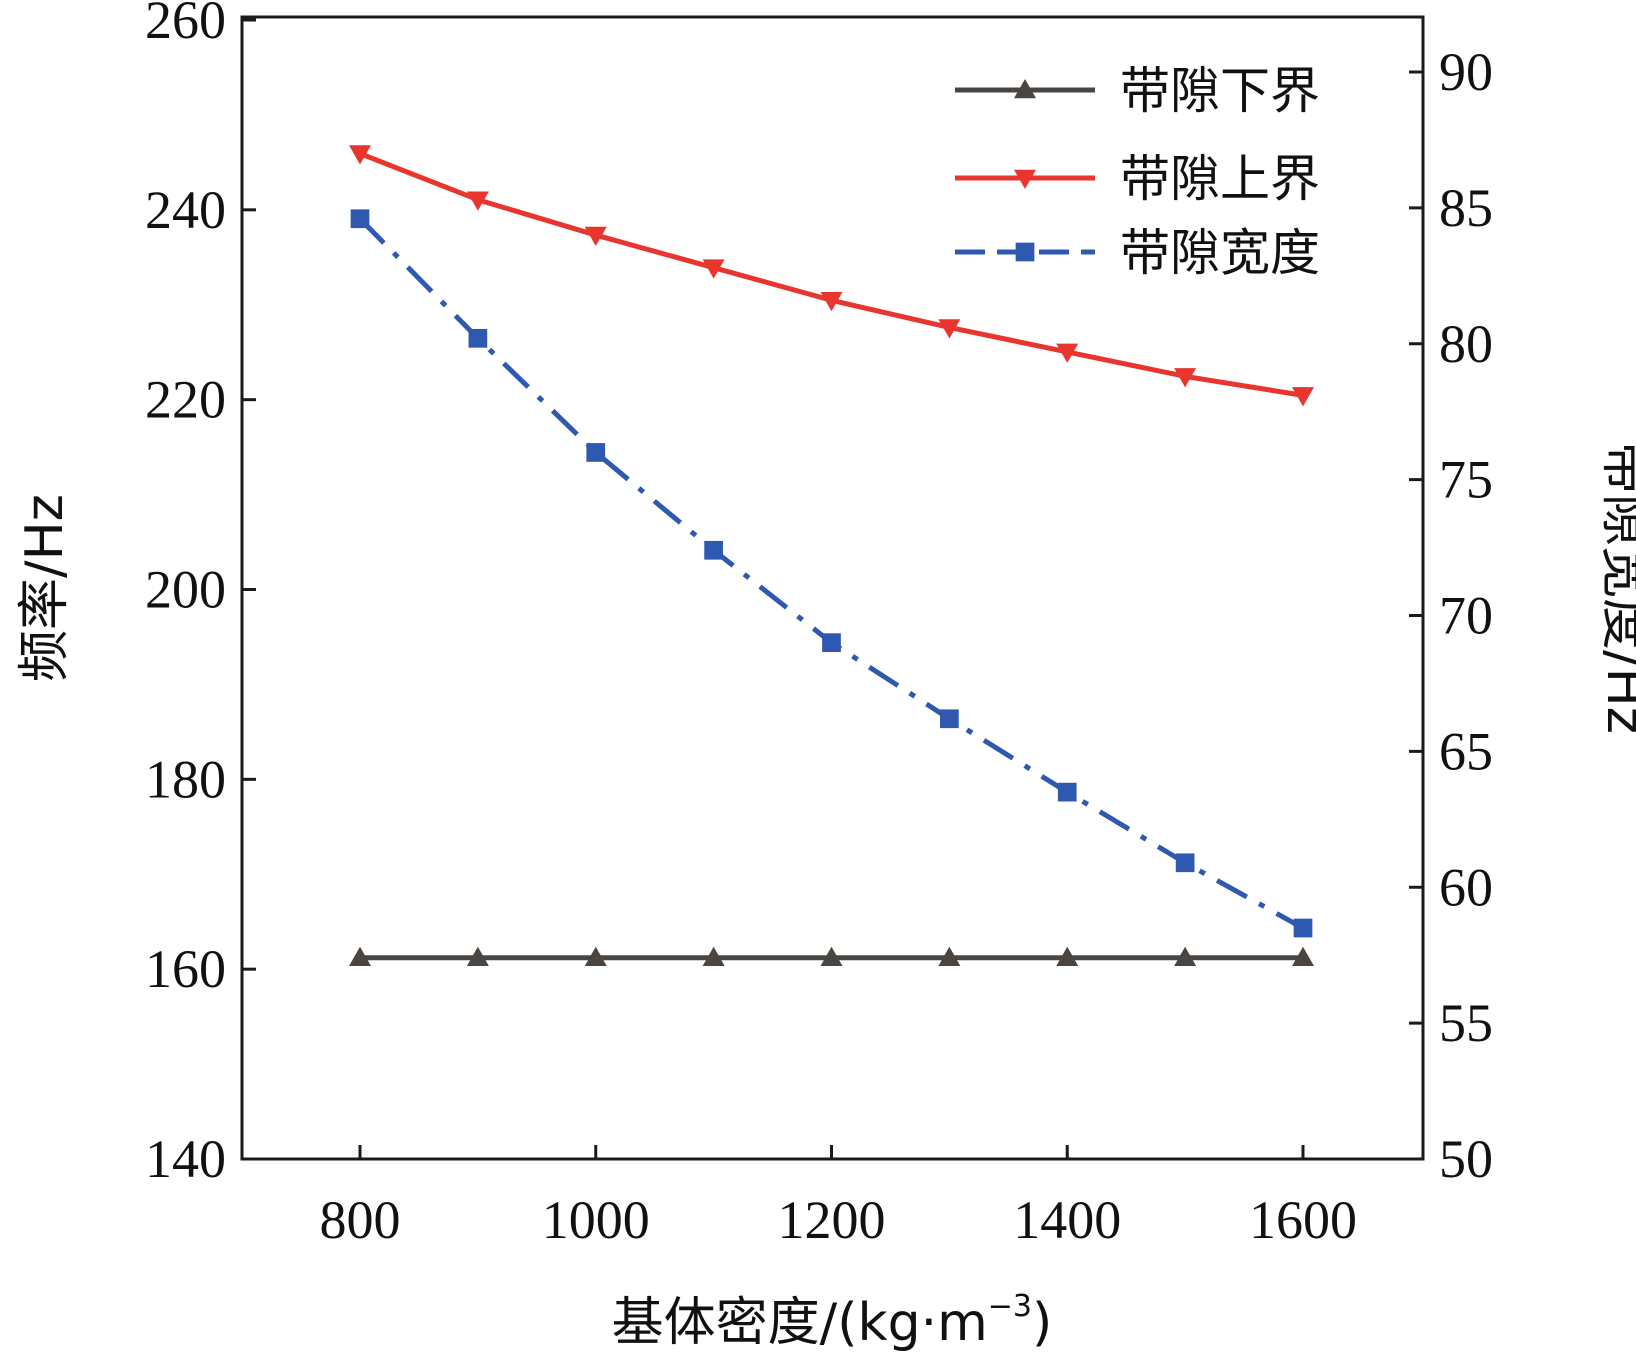 Image resolution: width=1636 pixels, height=1365 pixels. What do you see at coordinates (1615, 588) in the screenshot?
I see `y-right-axis-title: 带隙宽度/Hz` at bounding box center [1615, 588].